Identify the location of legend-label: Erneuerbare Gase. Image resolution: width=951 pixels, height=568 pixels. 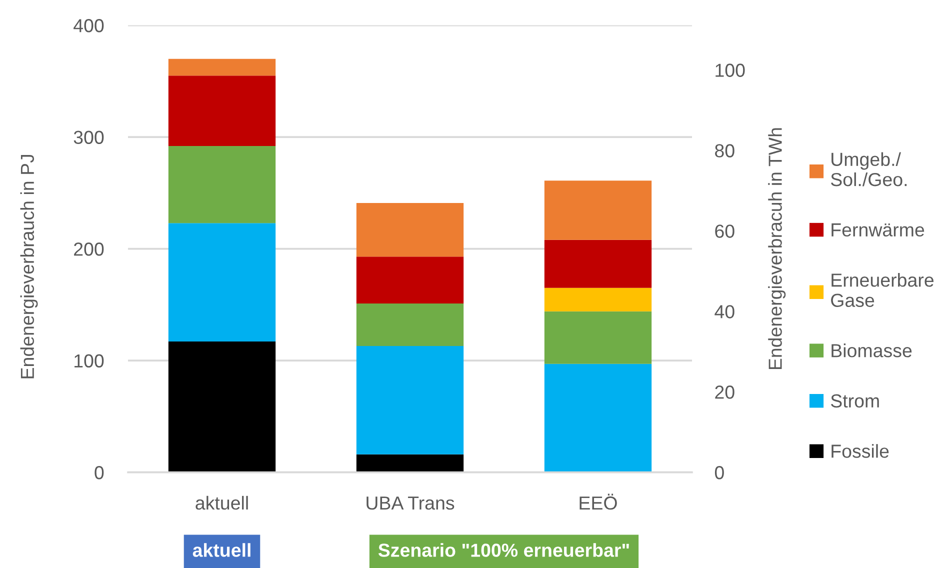
(882, 290).